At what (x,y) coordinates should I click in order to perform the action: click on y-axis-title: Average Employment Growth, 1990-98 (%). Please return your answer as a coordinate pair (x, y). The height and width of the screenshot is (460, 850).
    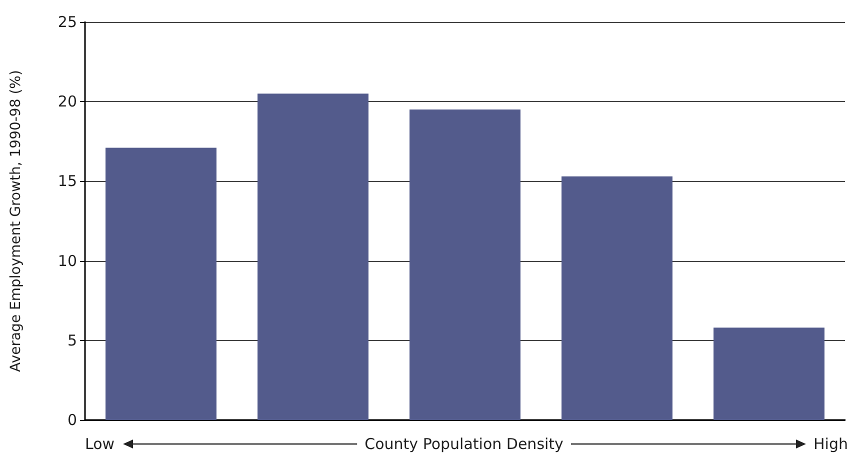
    Looking at the image, I should click on (16, 221).